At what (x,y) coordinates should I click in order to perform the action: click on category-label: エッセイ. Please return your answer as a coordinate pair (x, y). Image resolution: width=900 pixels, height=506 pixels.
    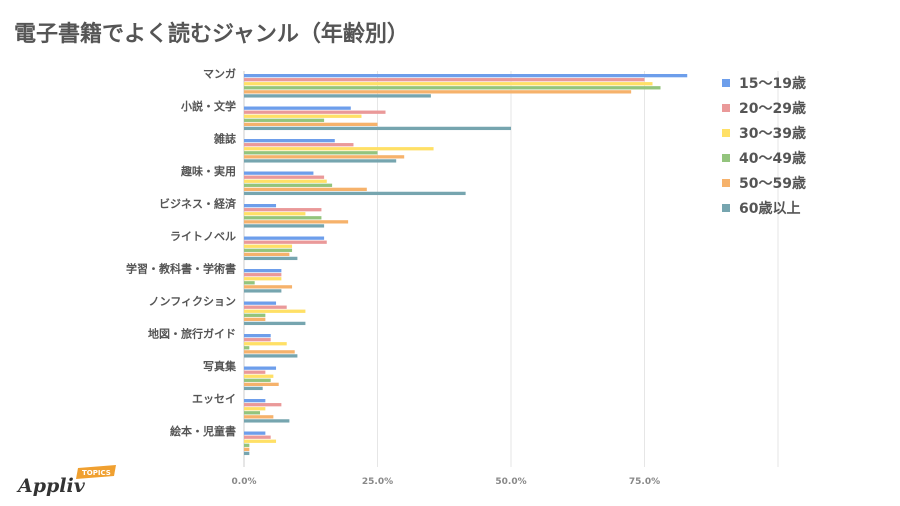
    Looking at the image, I should click on (214, 398).